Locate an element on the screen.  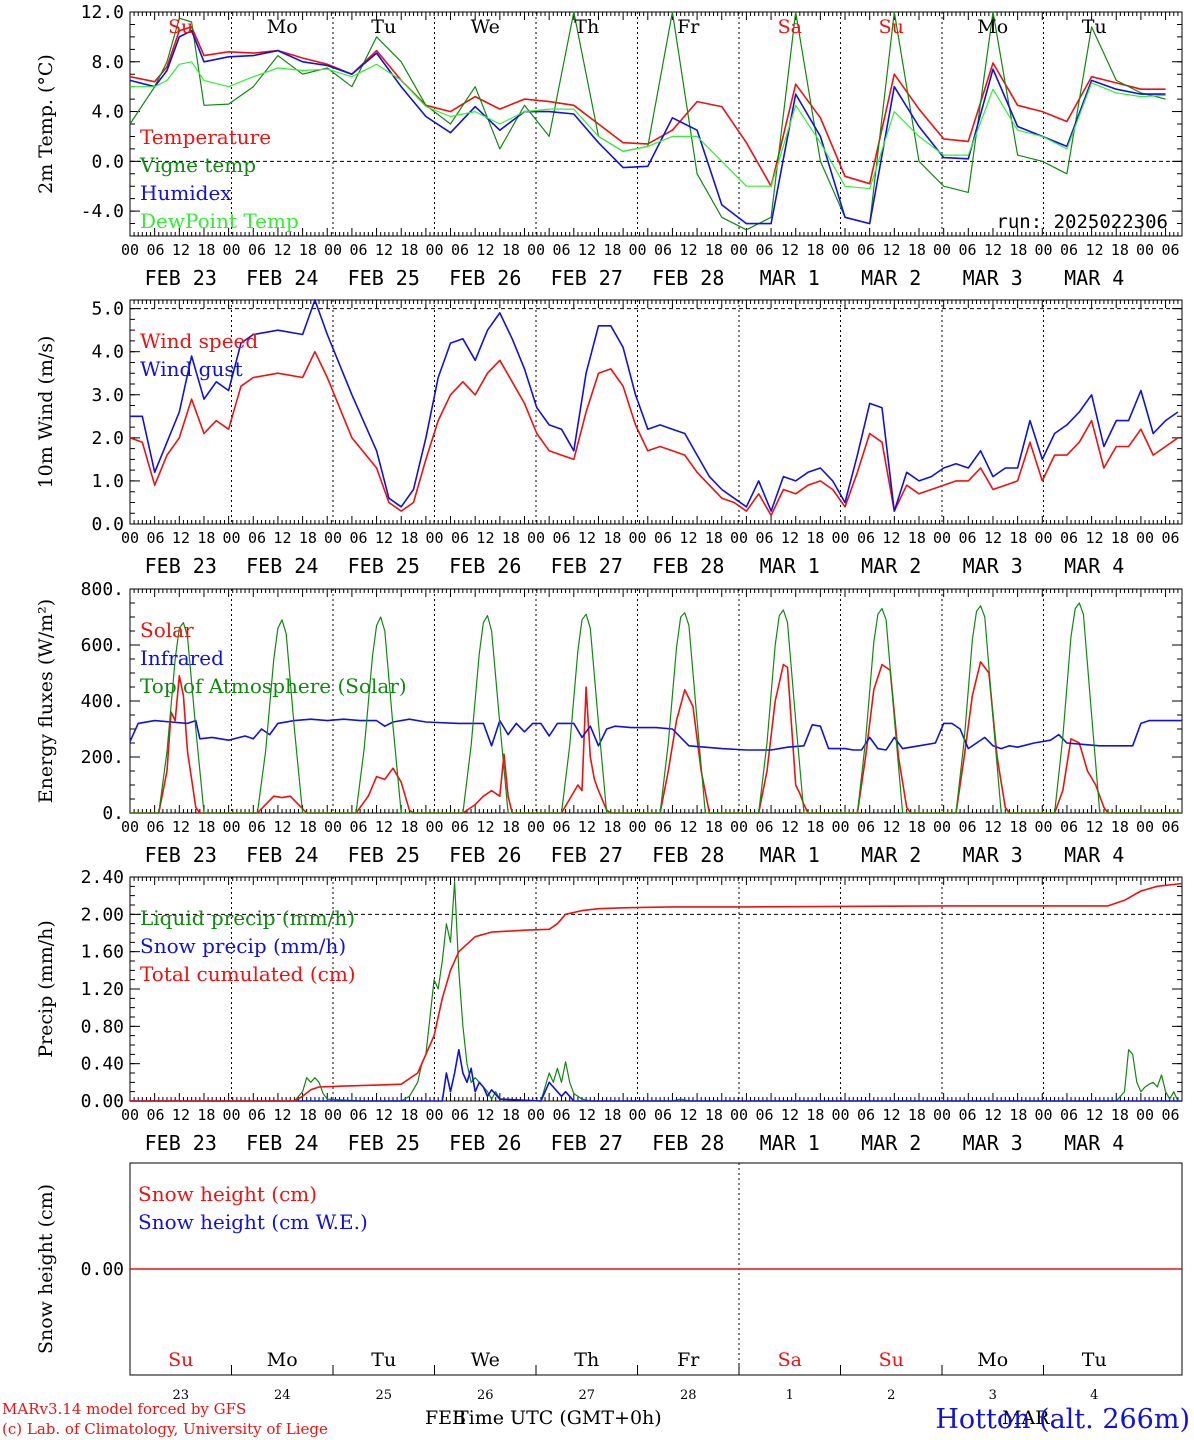
y-minor-ticks is located at coordinates (656, 416).